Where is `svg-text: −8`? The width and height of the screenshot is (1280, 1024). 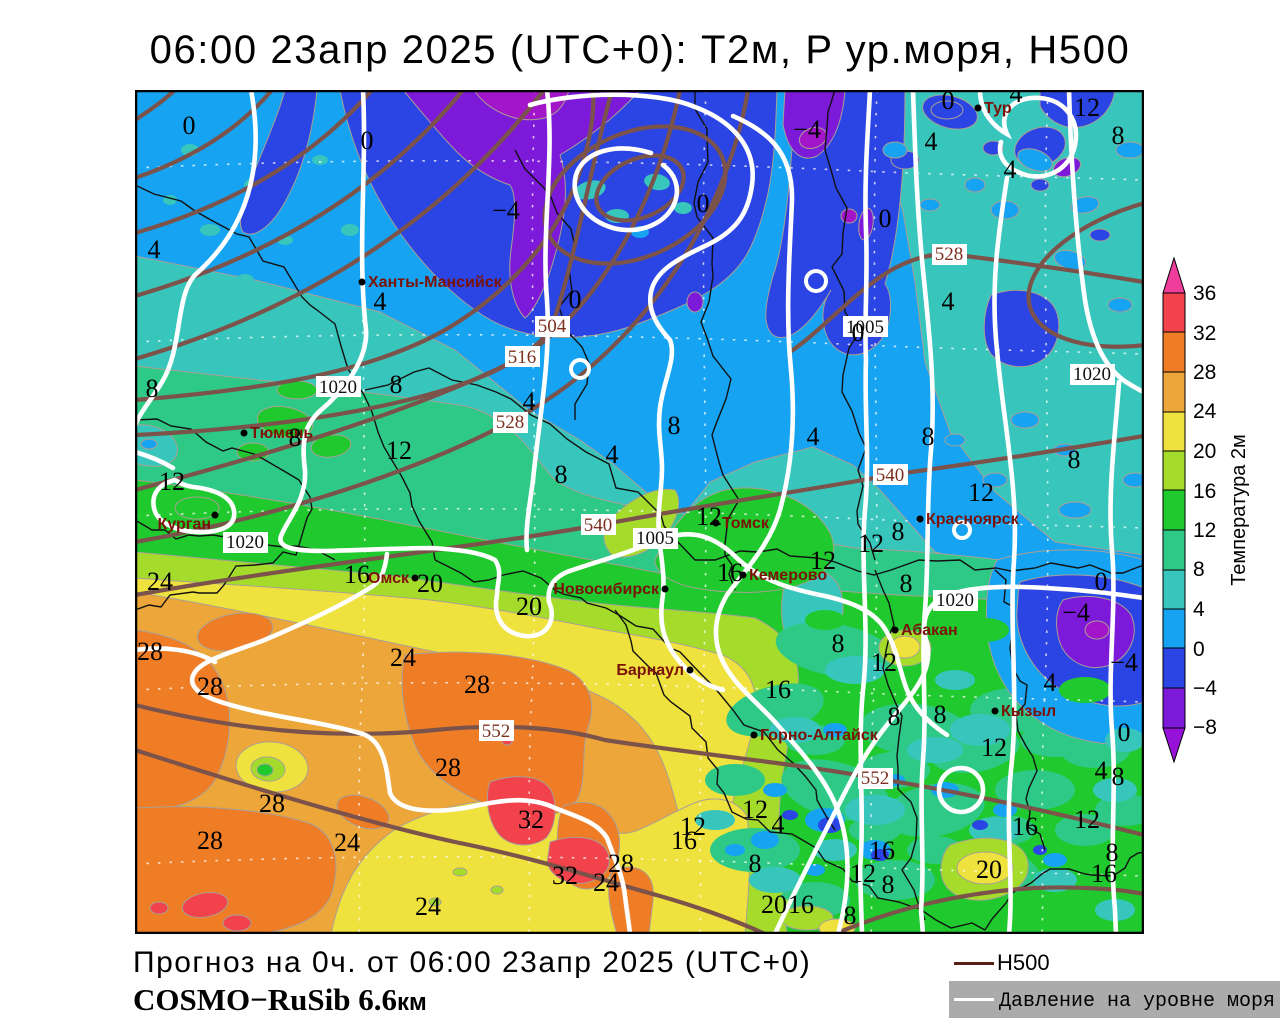
svg-text: −8 is located at coordinates (1205, 727).